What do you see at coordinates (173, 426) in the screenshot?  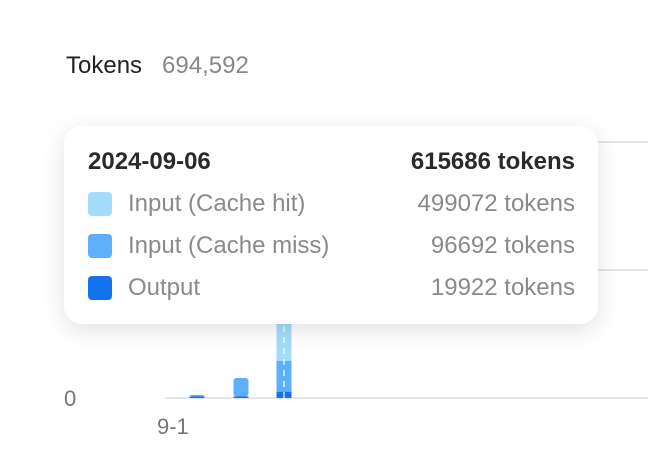 I see `x-tick-label: 9-1` at bounding box center [173, 426].